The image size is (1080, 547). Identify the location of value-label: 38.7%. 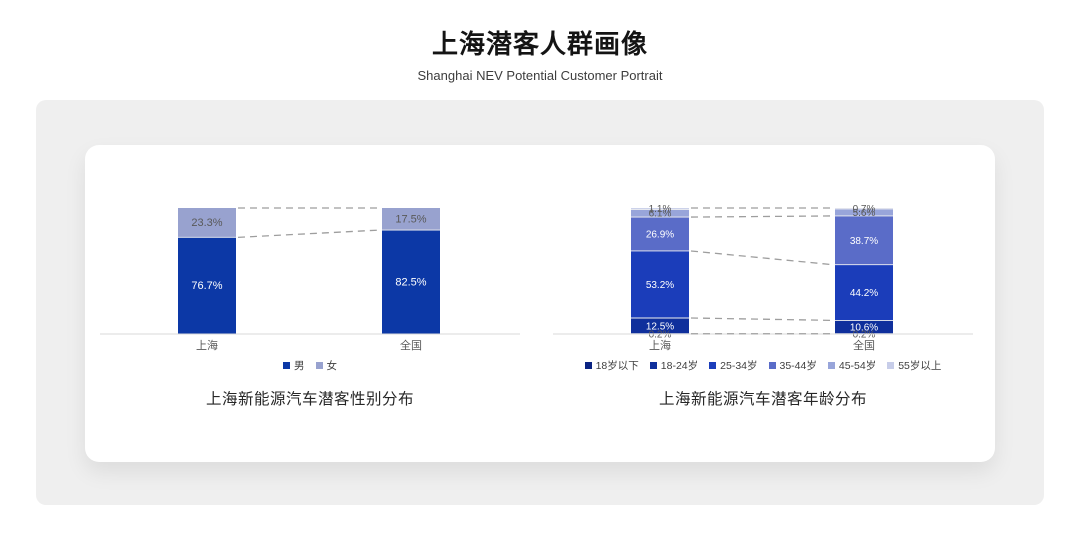
(864, 241).